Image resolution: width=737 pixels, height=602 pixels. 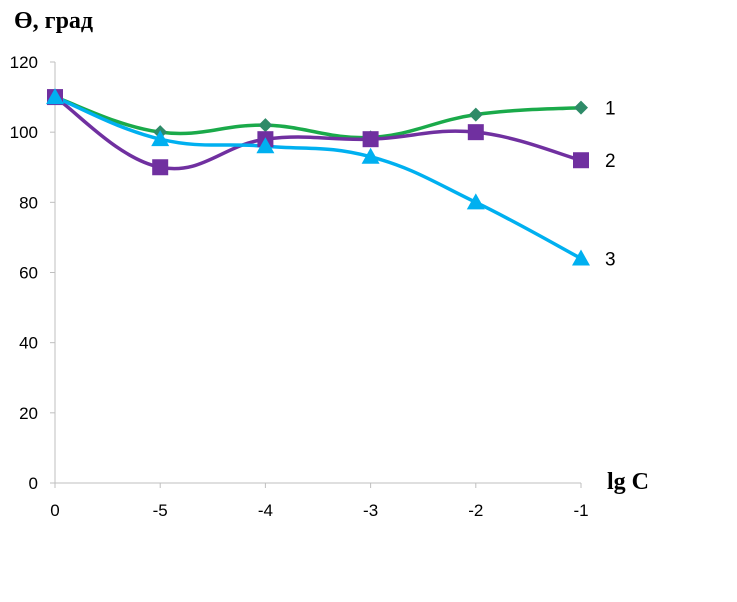 What do you see at coordinates (580, 510) in the screenshot?
I see `x-tick-label: -1` at bounding box center [580, 510].